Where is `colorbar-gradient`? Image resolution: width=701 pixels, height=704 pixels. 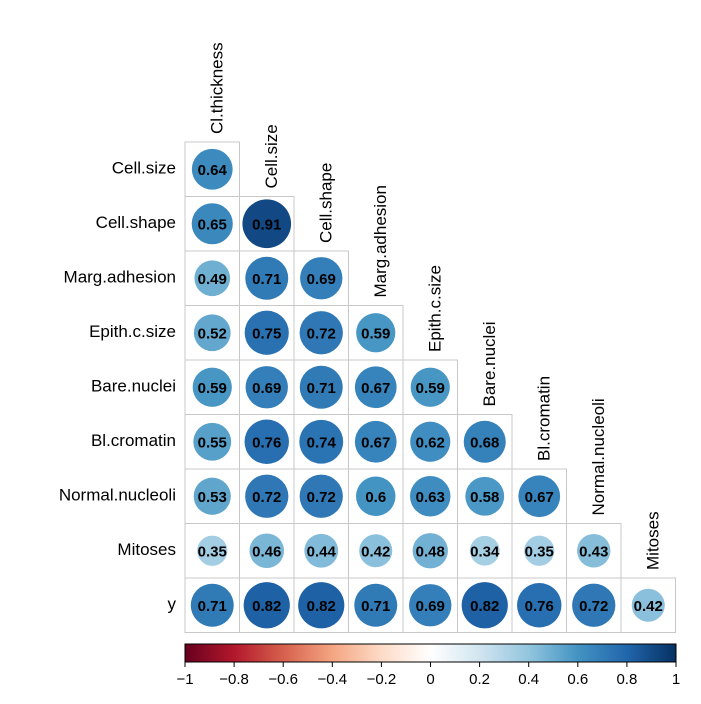 colorbar-gradient is located at coordinates (430, 653).